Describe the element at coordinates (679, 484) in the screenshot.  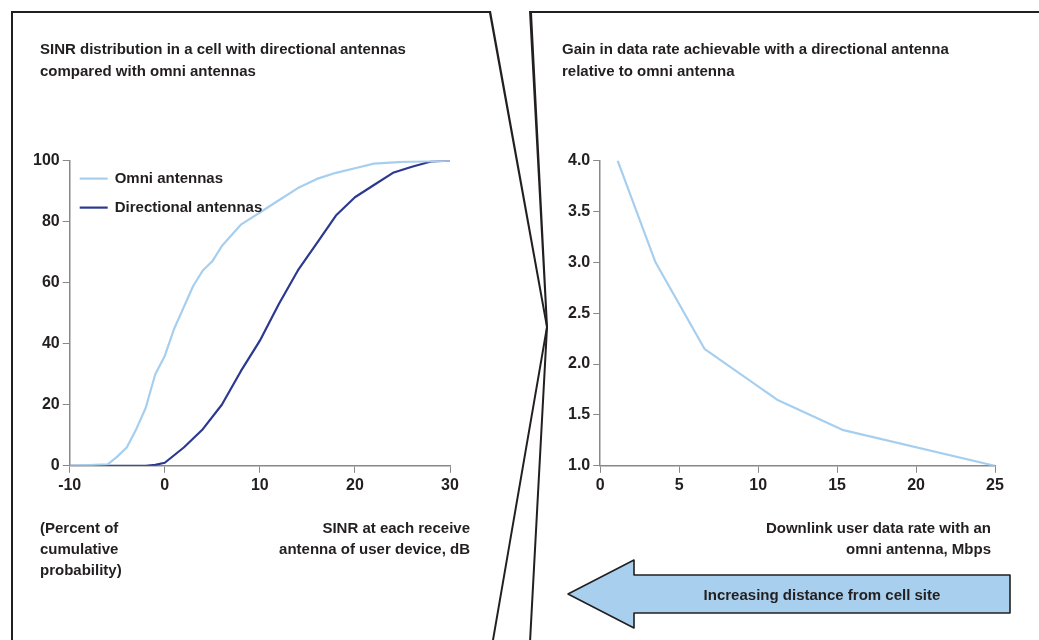
I see `x-tick-label: 5` at that location.